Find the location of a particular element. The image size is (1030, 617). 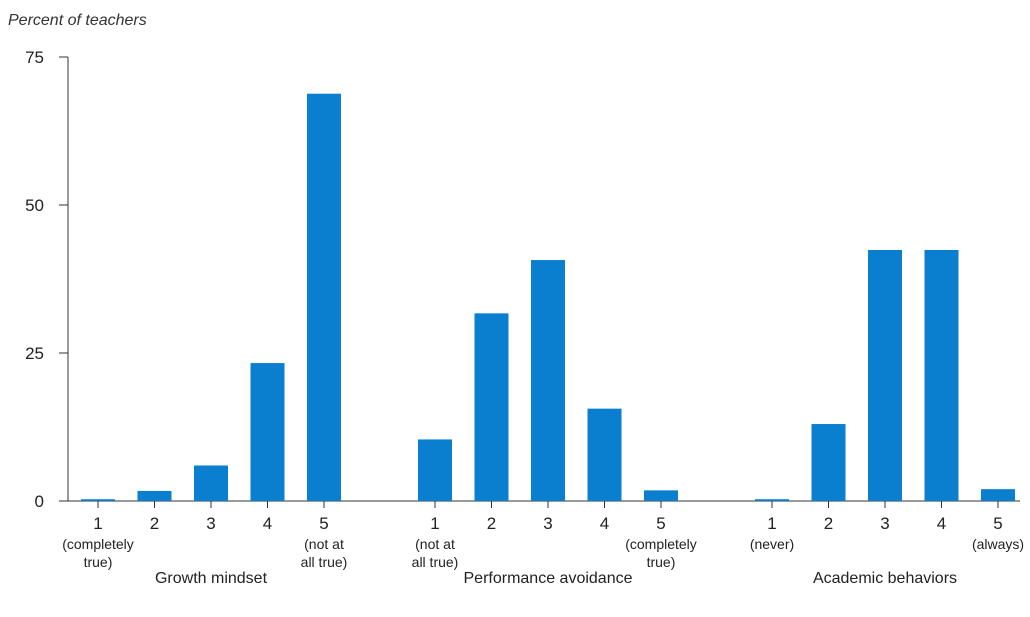

y-tick-label: 0 is located at coordinates (39, 501).